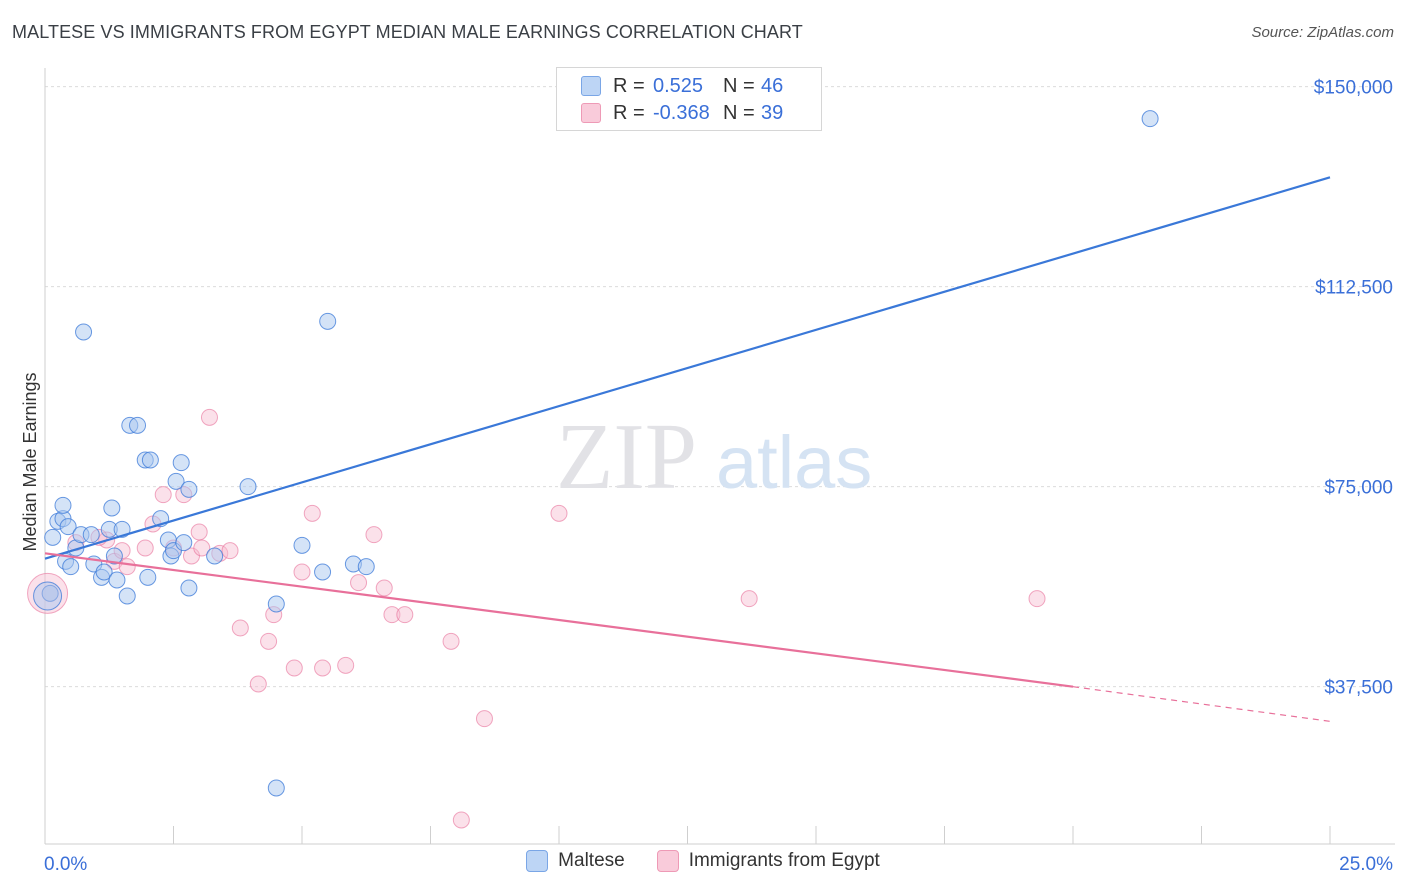 The height and width of the screenshot is (892, 1406). What do you see at coordinates (591, 860) in the screenshot?
I see `maltese-legend-label: Maltese` at bounding box center [591, 860].